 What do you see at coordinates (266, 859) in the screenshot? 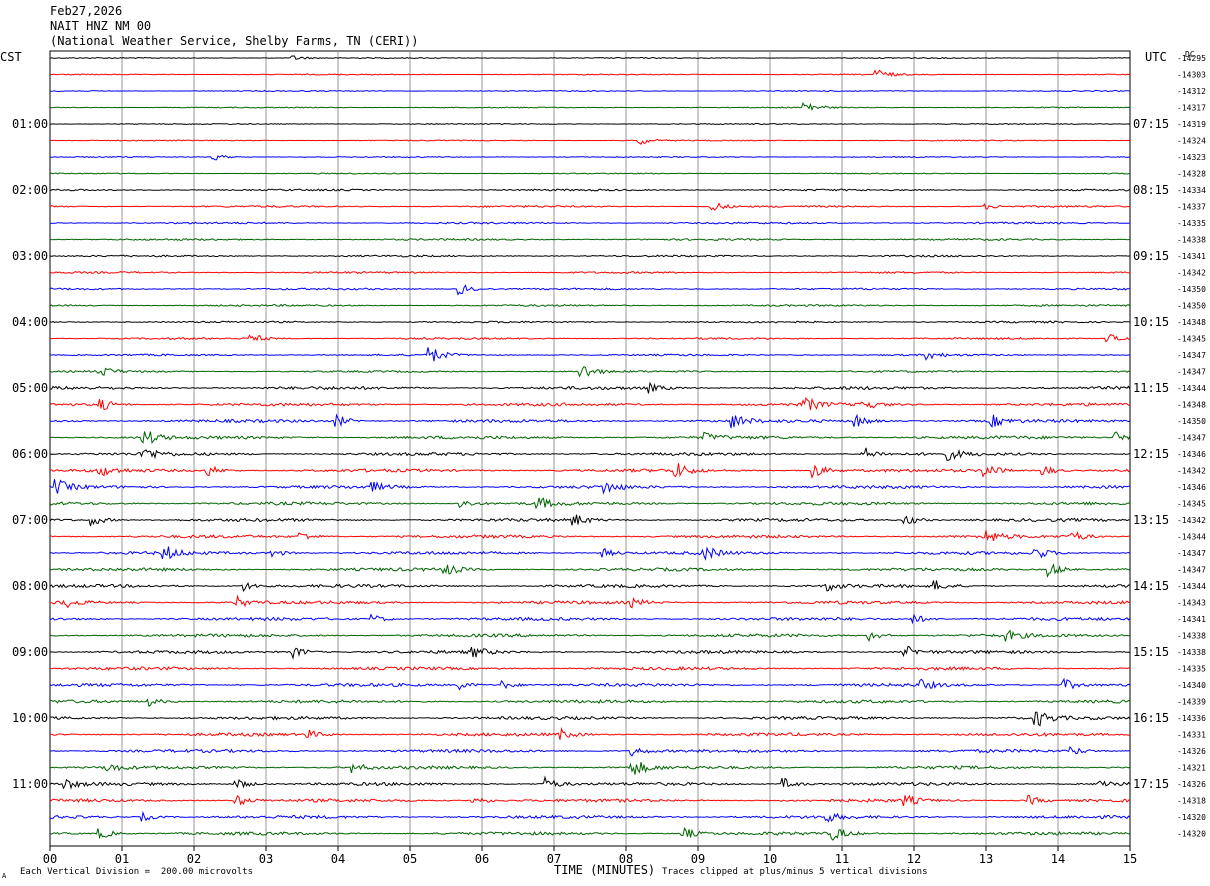
I see `x-tick-label: 03` at bounding box center [266, 859].